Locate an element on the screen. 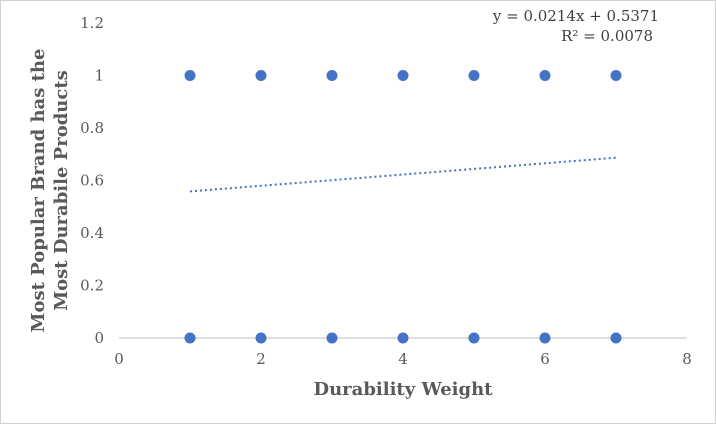  x-tick-labels: 0 2 4 6 8 is located at coordinates (403, 359).